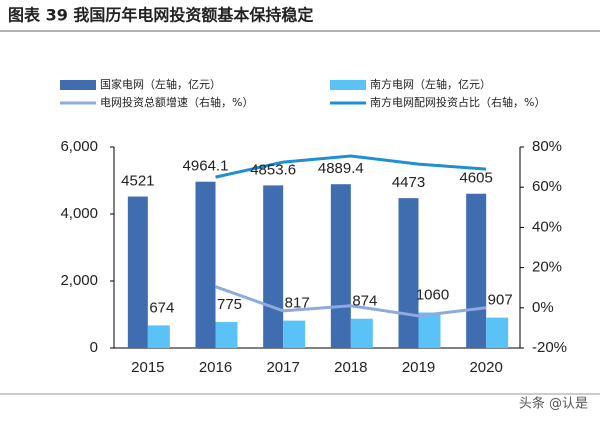  What do you see at coordinates (282, 367) in the screenshot?
I see `x-tick-label: 2017` at bounding box center [282, 367].